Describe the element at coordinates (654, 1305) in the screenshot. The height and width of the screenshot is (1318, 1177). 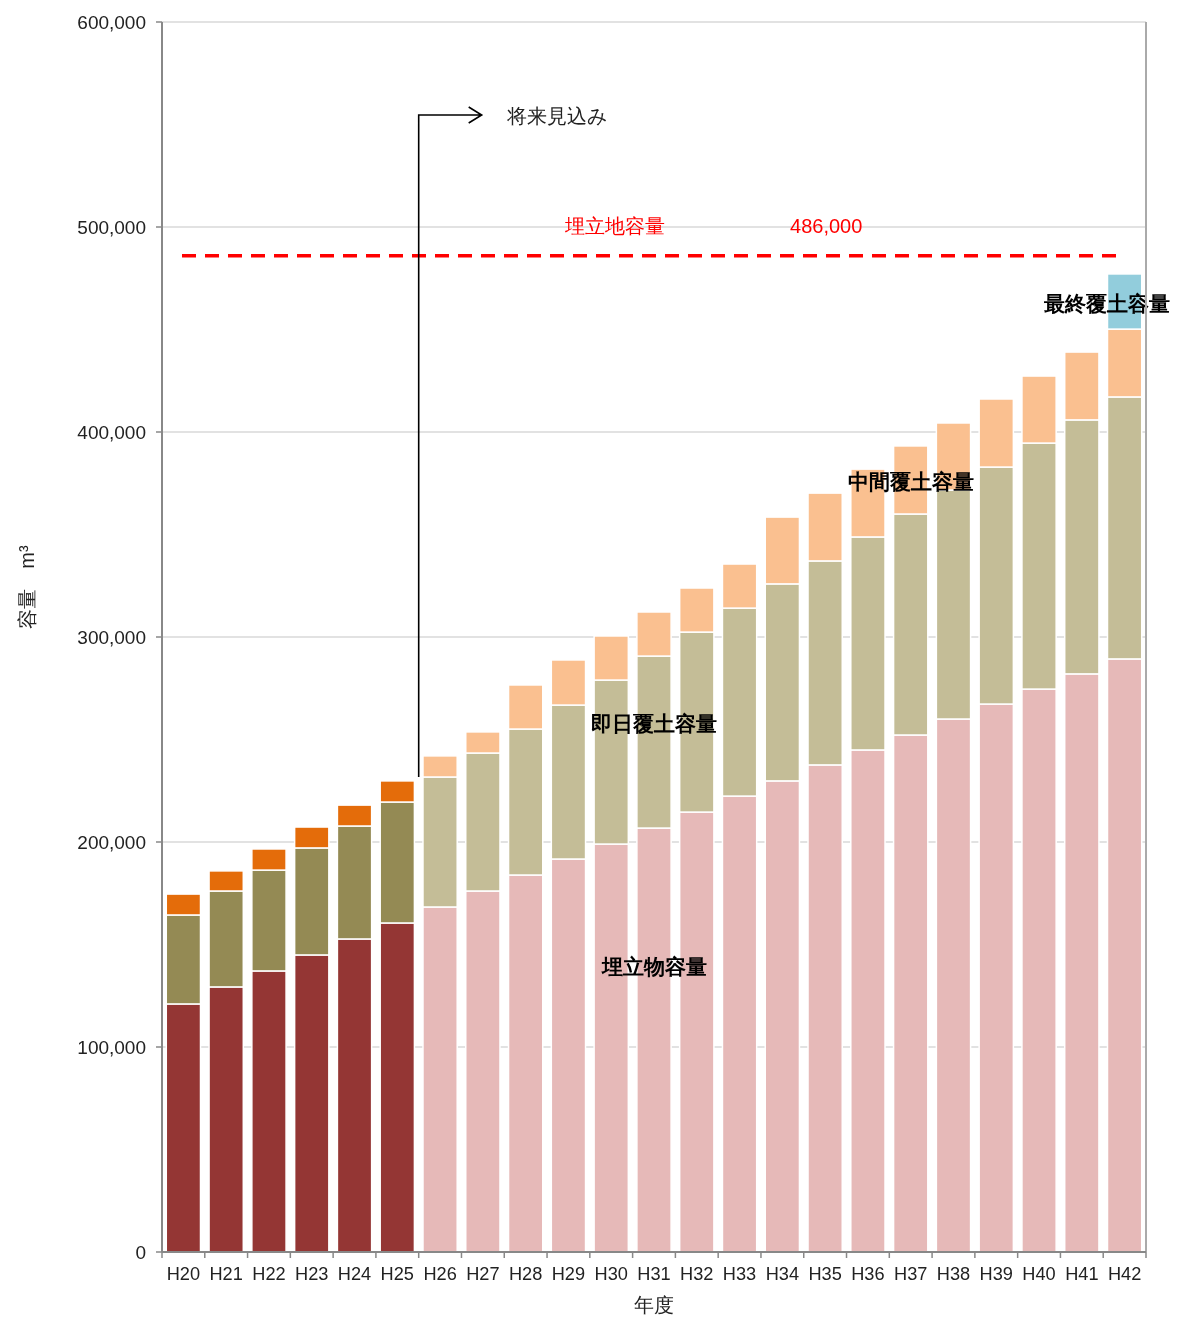
I see `x-axis-title: 年度` at that location.